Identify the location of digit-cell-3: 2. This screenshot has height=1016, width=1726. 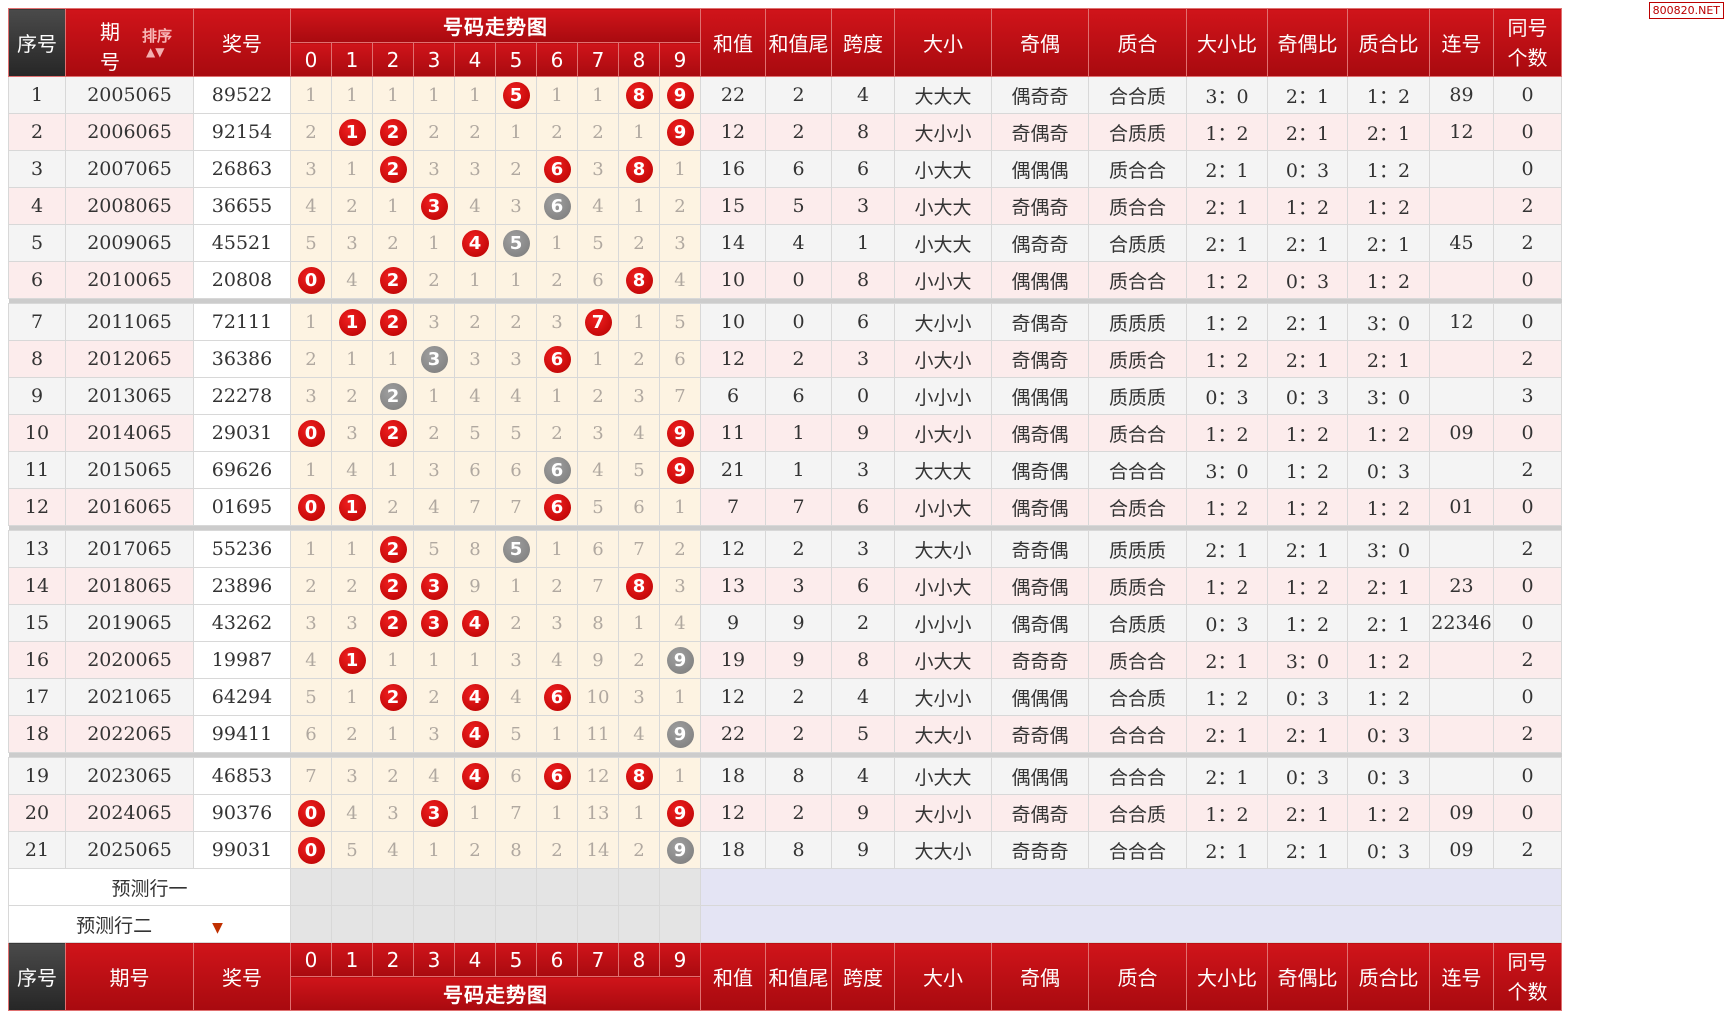
(434, 132).